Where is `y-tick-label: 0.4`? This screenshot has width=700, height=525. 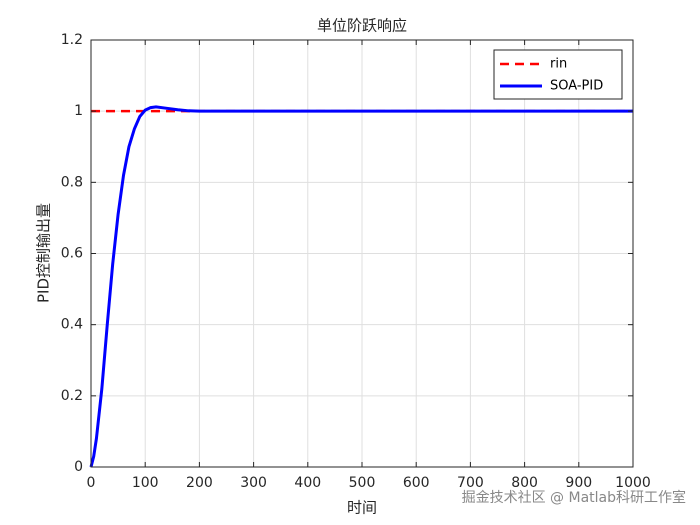 y-tick-label: 0.4 is located at coordinates (72, 325).